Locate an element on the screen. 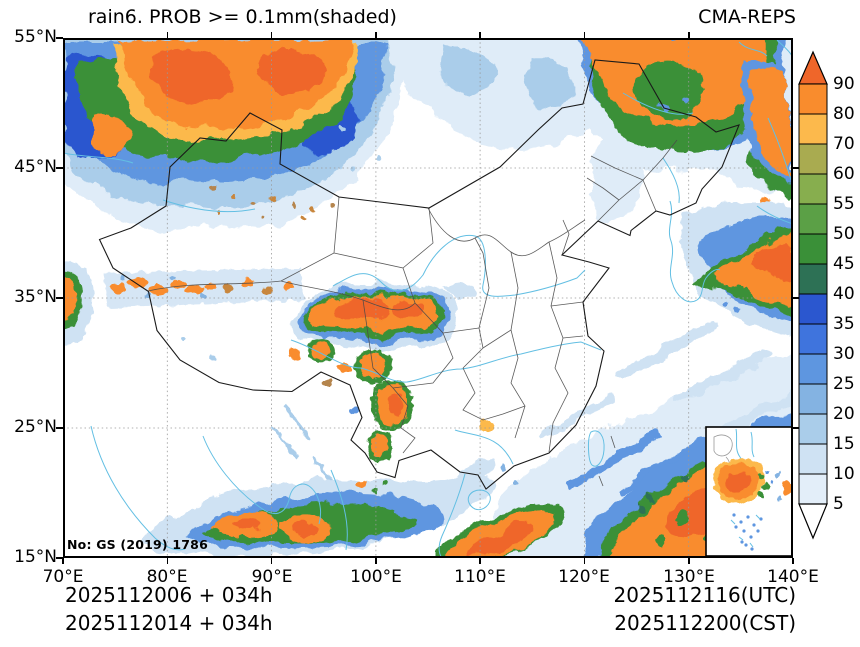 This screenshot has height=647, width=860. precip-bengal-band is located at coordinates (316, 507).